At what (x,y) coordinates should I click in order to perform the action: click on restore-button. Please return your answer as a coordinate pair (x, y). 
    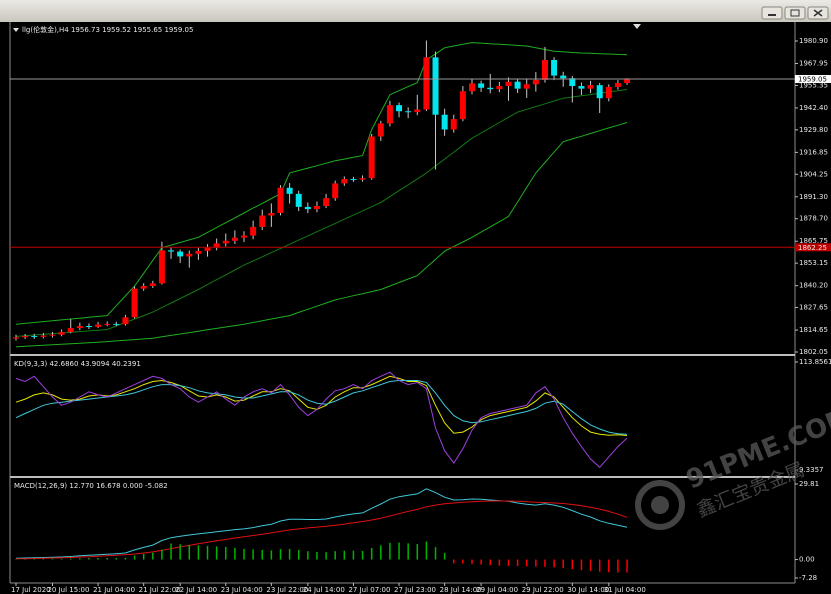
    Looking at the image, I should click on (795, 13).